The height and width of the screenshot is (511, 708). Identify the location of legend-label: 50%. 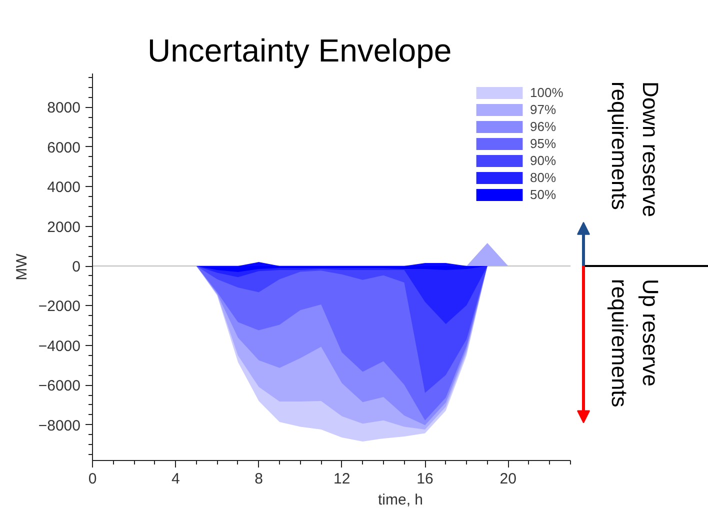
(543, 194).